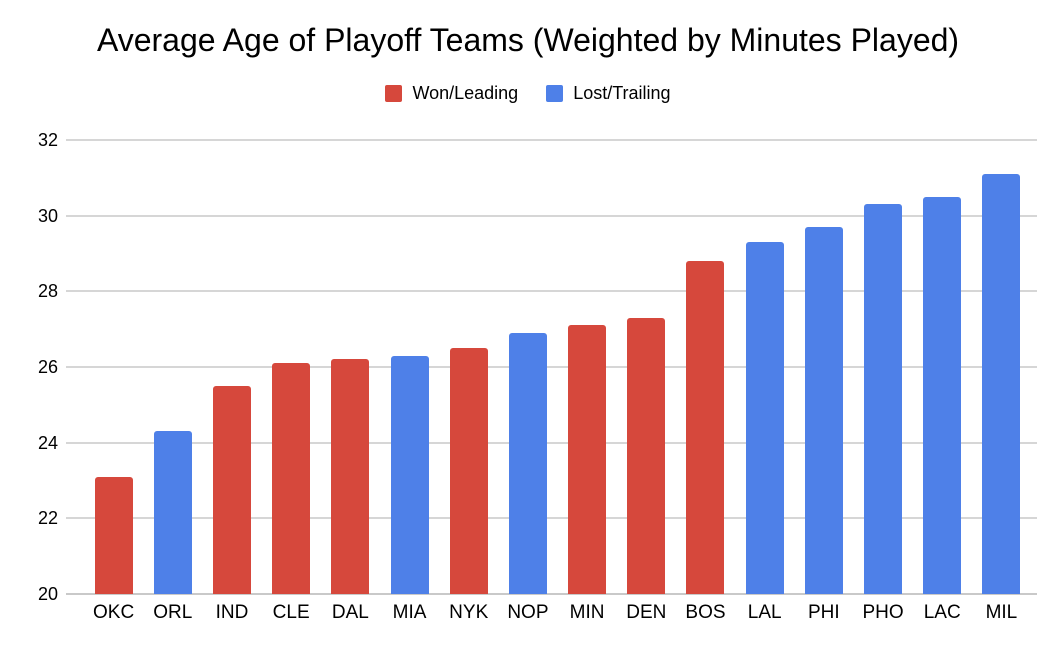 The height and width of the screenshot is (656, 1056). What do you see at coordinates (646, 612) in the screenshot?
I see `x-tick-label-den: DEN` at bounding box center [646, 612].